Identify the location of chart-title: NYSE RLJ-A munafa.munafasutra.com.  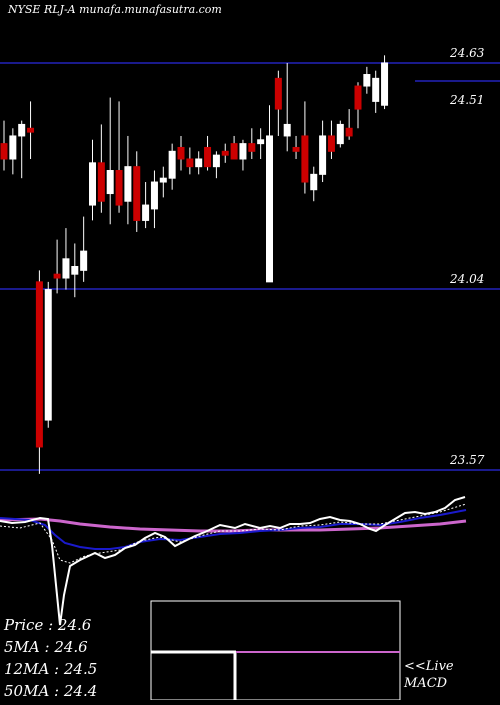
(114, 9).